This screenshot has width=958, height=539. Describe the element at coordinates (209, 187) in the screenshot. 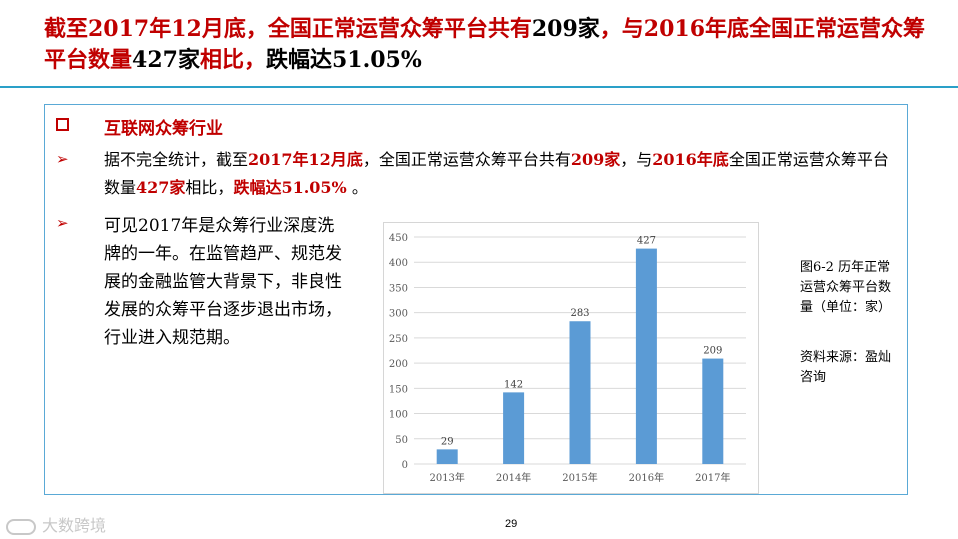

I see `text-run: 相比，` at that location.